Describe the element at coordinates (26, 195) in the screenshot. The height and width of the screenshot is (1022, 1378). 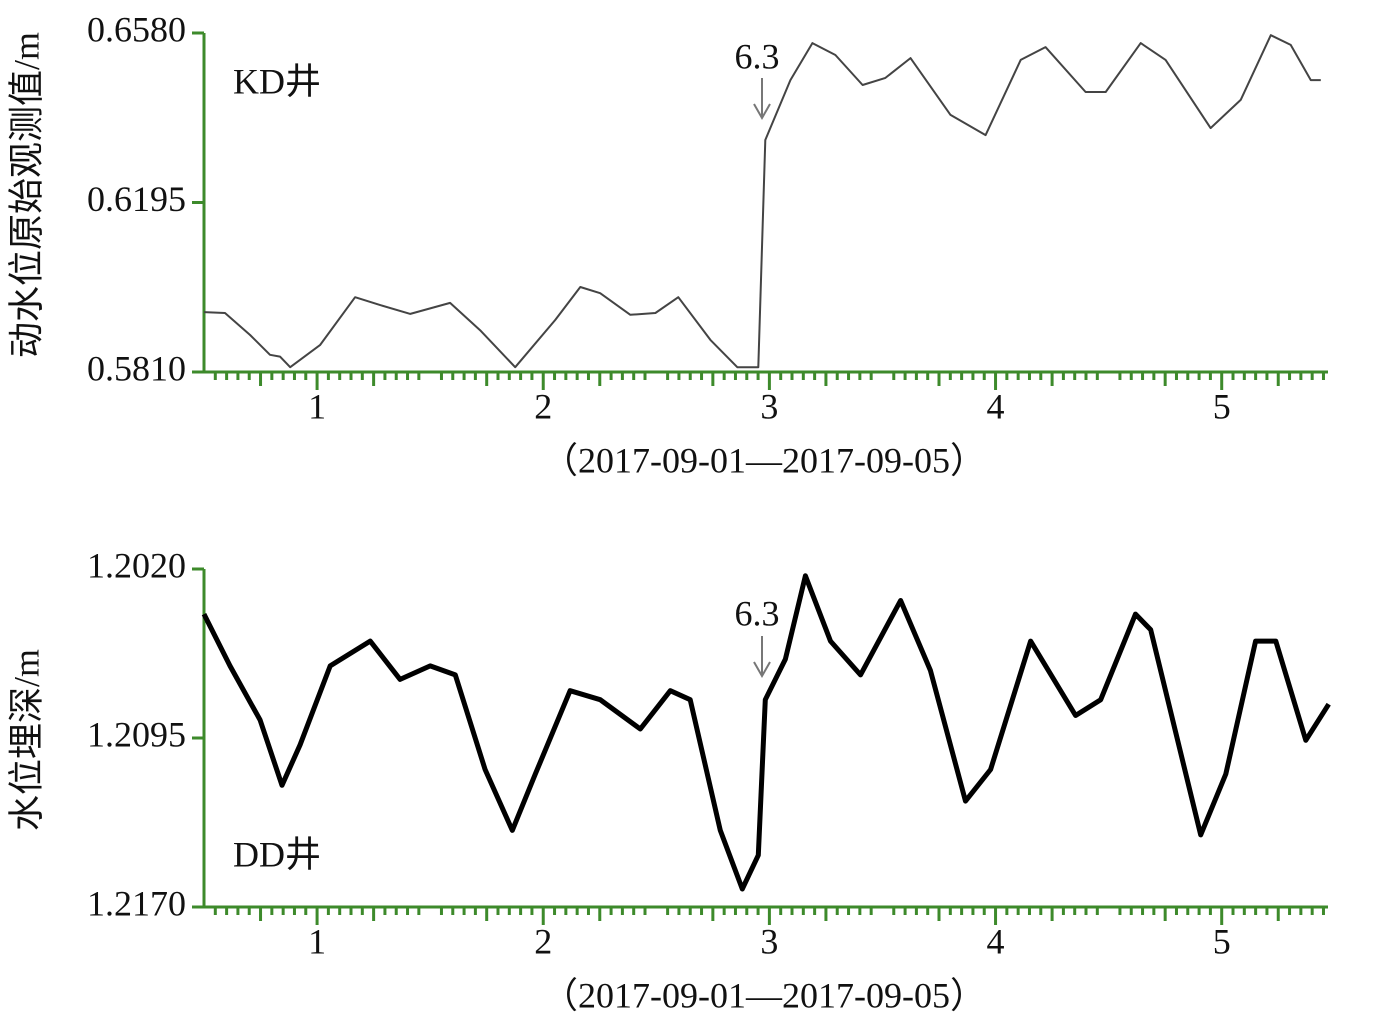
I see `y-axis-label: 动水位原始观测值/m` at that location.